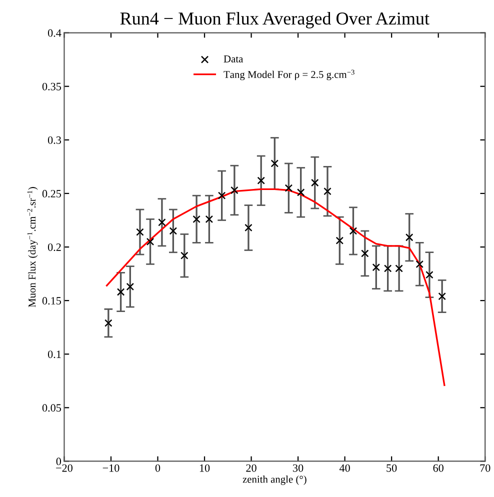 Image resolution: width=494 pixels, height=497 pixels. I want to click on x-tick-label: −10, so click(111, 468).